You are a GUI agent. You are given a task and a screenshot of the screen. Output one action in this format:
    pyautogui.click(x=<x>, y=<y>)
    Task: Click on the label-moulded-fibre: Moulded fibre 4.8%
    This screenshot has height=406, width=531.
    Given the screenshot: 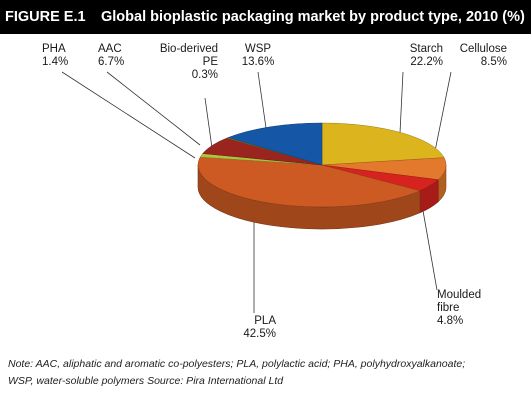 What is the action you would take?
    pyautogui.click(x=459, y=308)
    